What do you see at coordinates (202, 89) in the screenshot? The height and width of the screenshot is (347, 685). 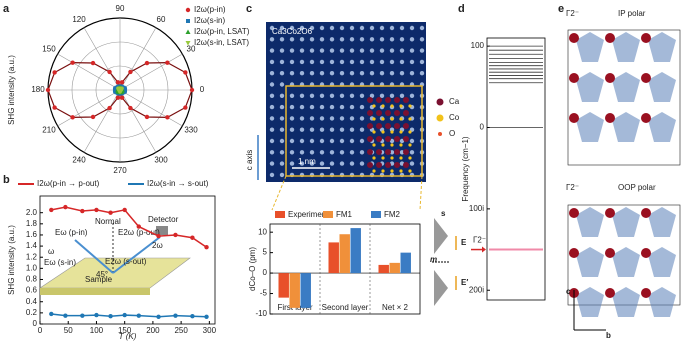 I see `theta-tick-label: 0` at bounding box center [202, 89].